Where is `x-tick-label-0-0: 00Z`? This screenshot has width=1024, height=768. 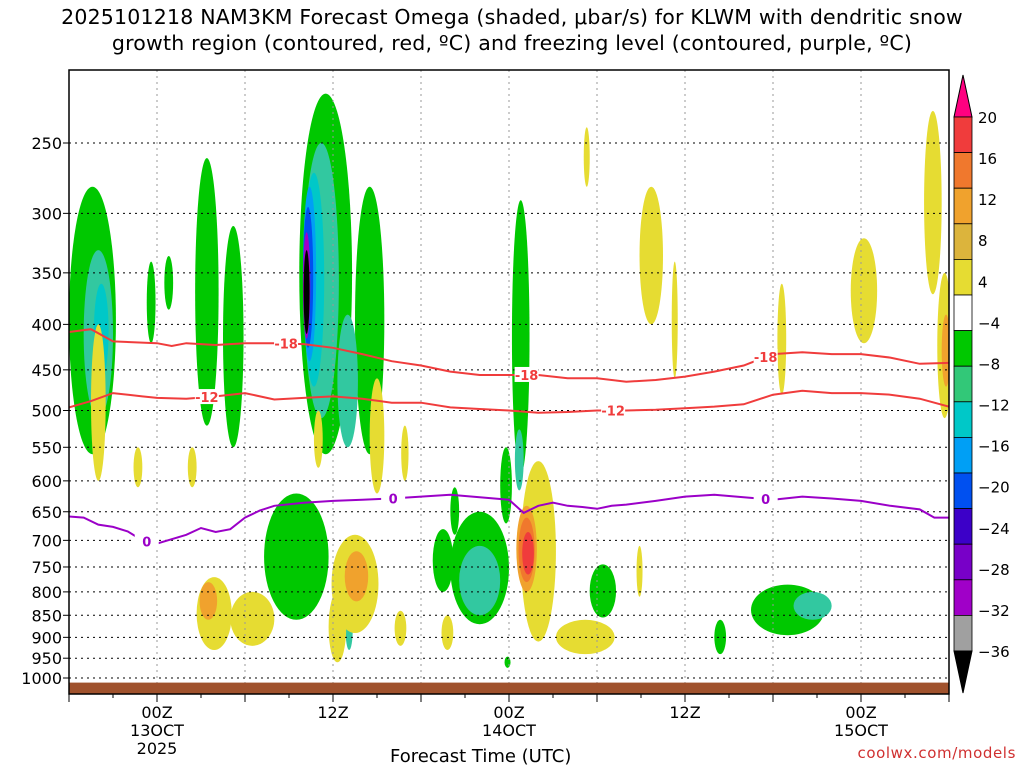
x-tick-label-0-0: 00Z is located at coordinates (156, 712).